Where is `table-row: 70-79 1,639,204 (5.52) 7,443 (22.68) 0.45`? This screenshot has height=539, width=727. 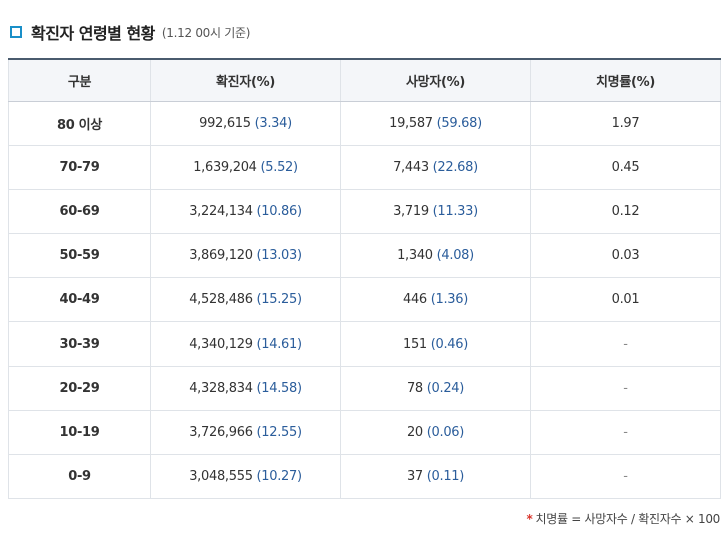
table-row: 70-79 1,639,204 (5.52) 7,443 (22.68) 0.45 is located at coordinates (364, 167).